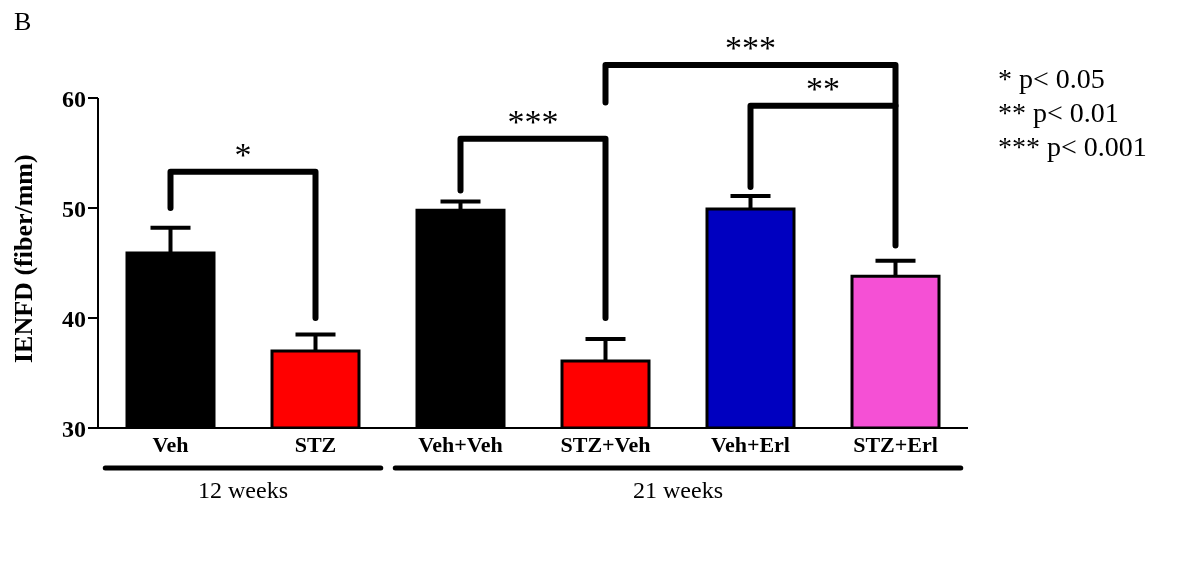 This screenshot has height=575, width=1179. I want to click on y-tick-label: 60, so click(74, 98).